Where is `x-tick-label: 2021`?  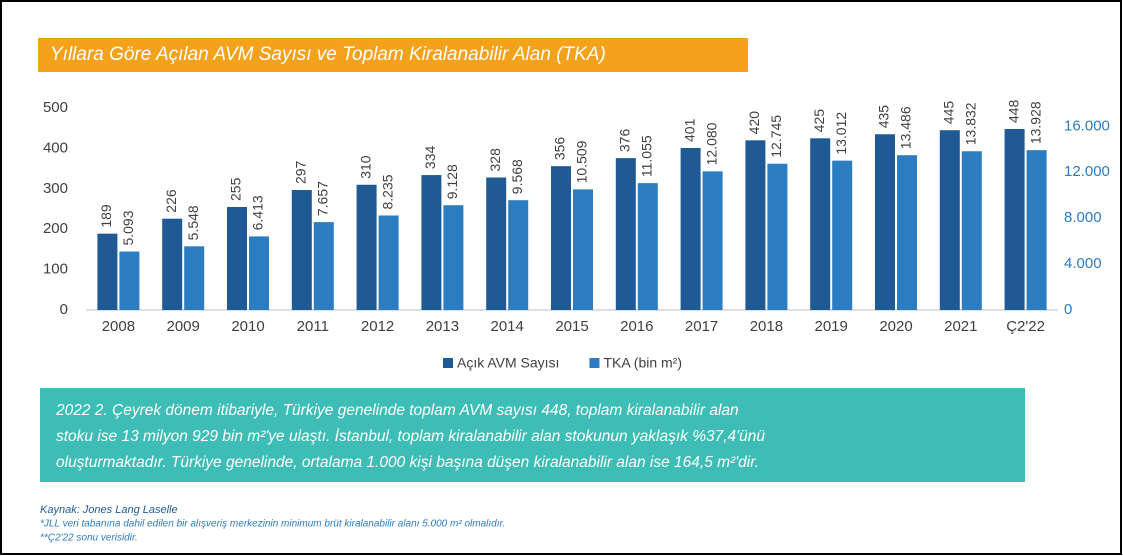
x-tick-label: 2021 is located at coordinates (960, 326).